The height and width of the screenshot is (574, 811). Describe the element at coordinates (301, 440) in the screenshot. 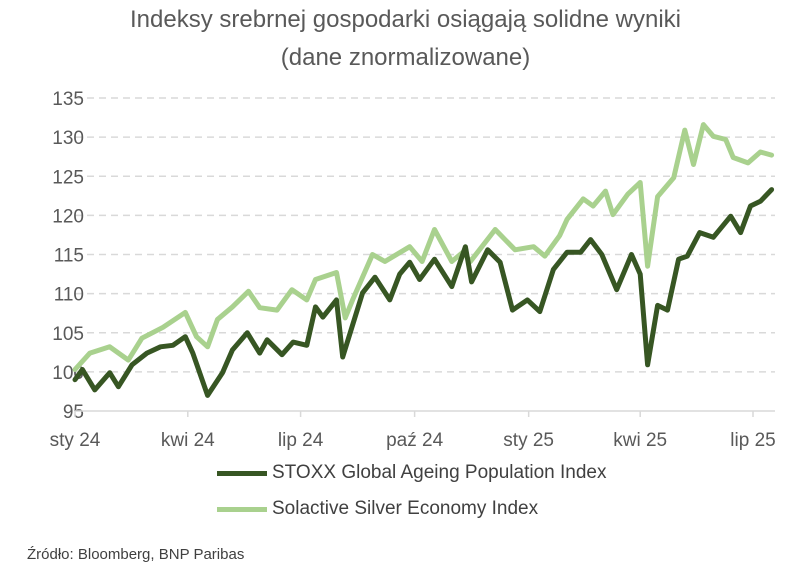

I see `x-tick-label: lip 24` at that location.